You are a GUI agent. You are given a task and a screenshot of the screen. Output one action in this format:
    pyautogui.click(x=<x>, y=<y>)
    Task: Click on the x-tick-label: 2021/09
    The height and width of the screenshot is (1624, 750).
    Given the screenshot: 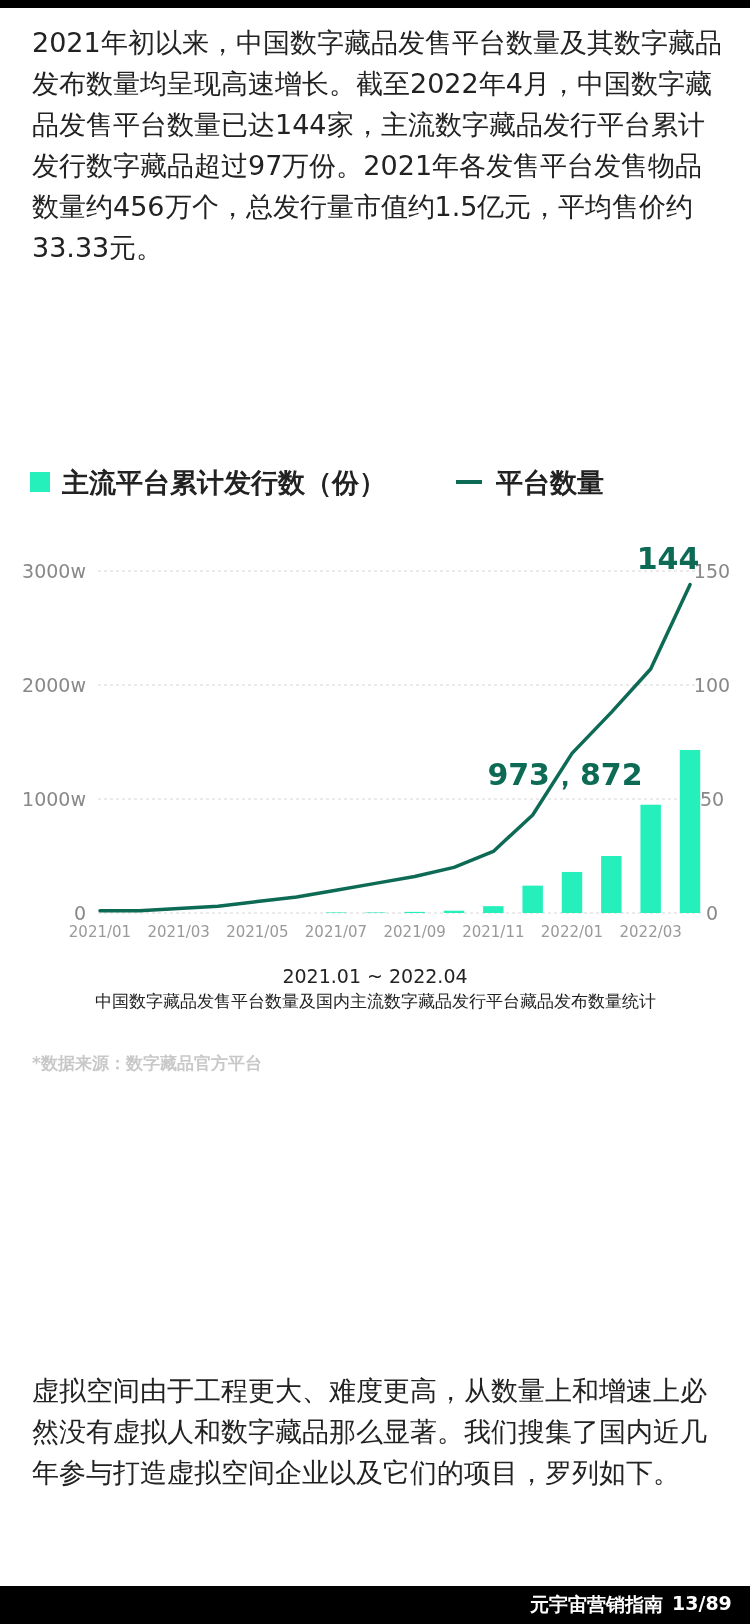 What is the action you would take?
    pyautogui.click(x=414, y=932)
    